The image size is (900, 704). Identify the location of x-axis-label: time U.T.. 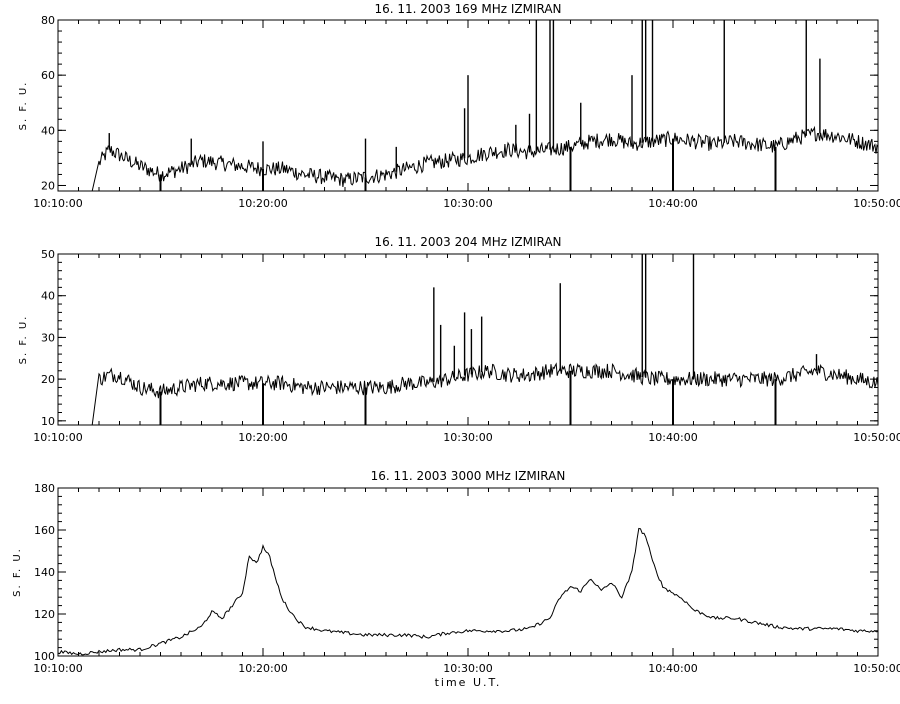
(468, 682).